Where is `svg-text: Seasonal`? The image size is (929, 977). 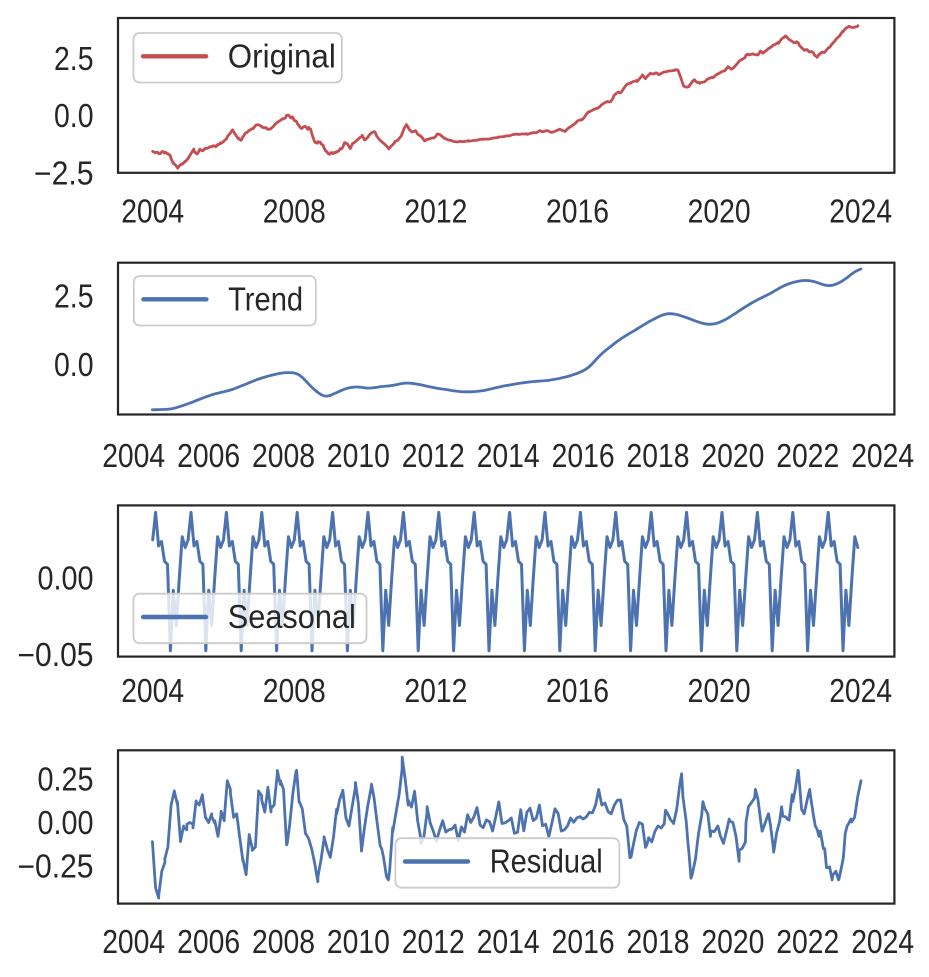
svg-text: Seasonal is located at coordinates (292, 616).